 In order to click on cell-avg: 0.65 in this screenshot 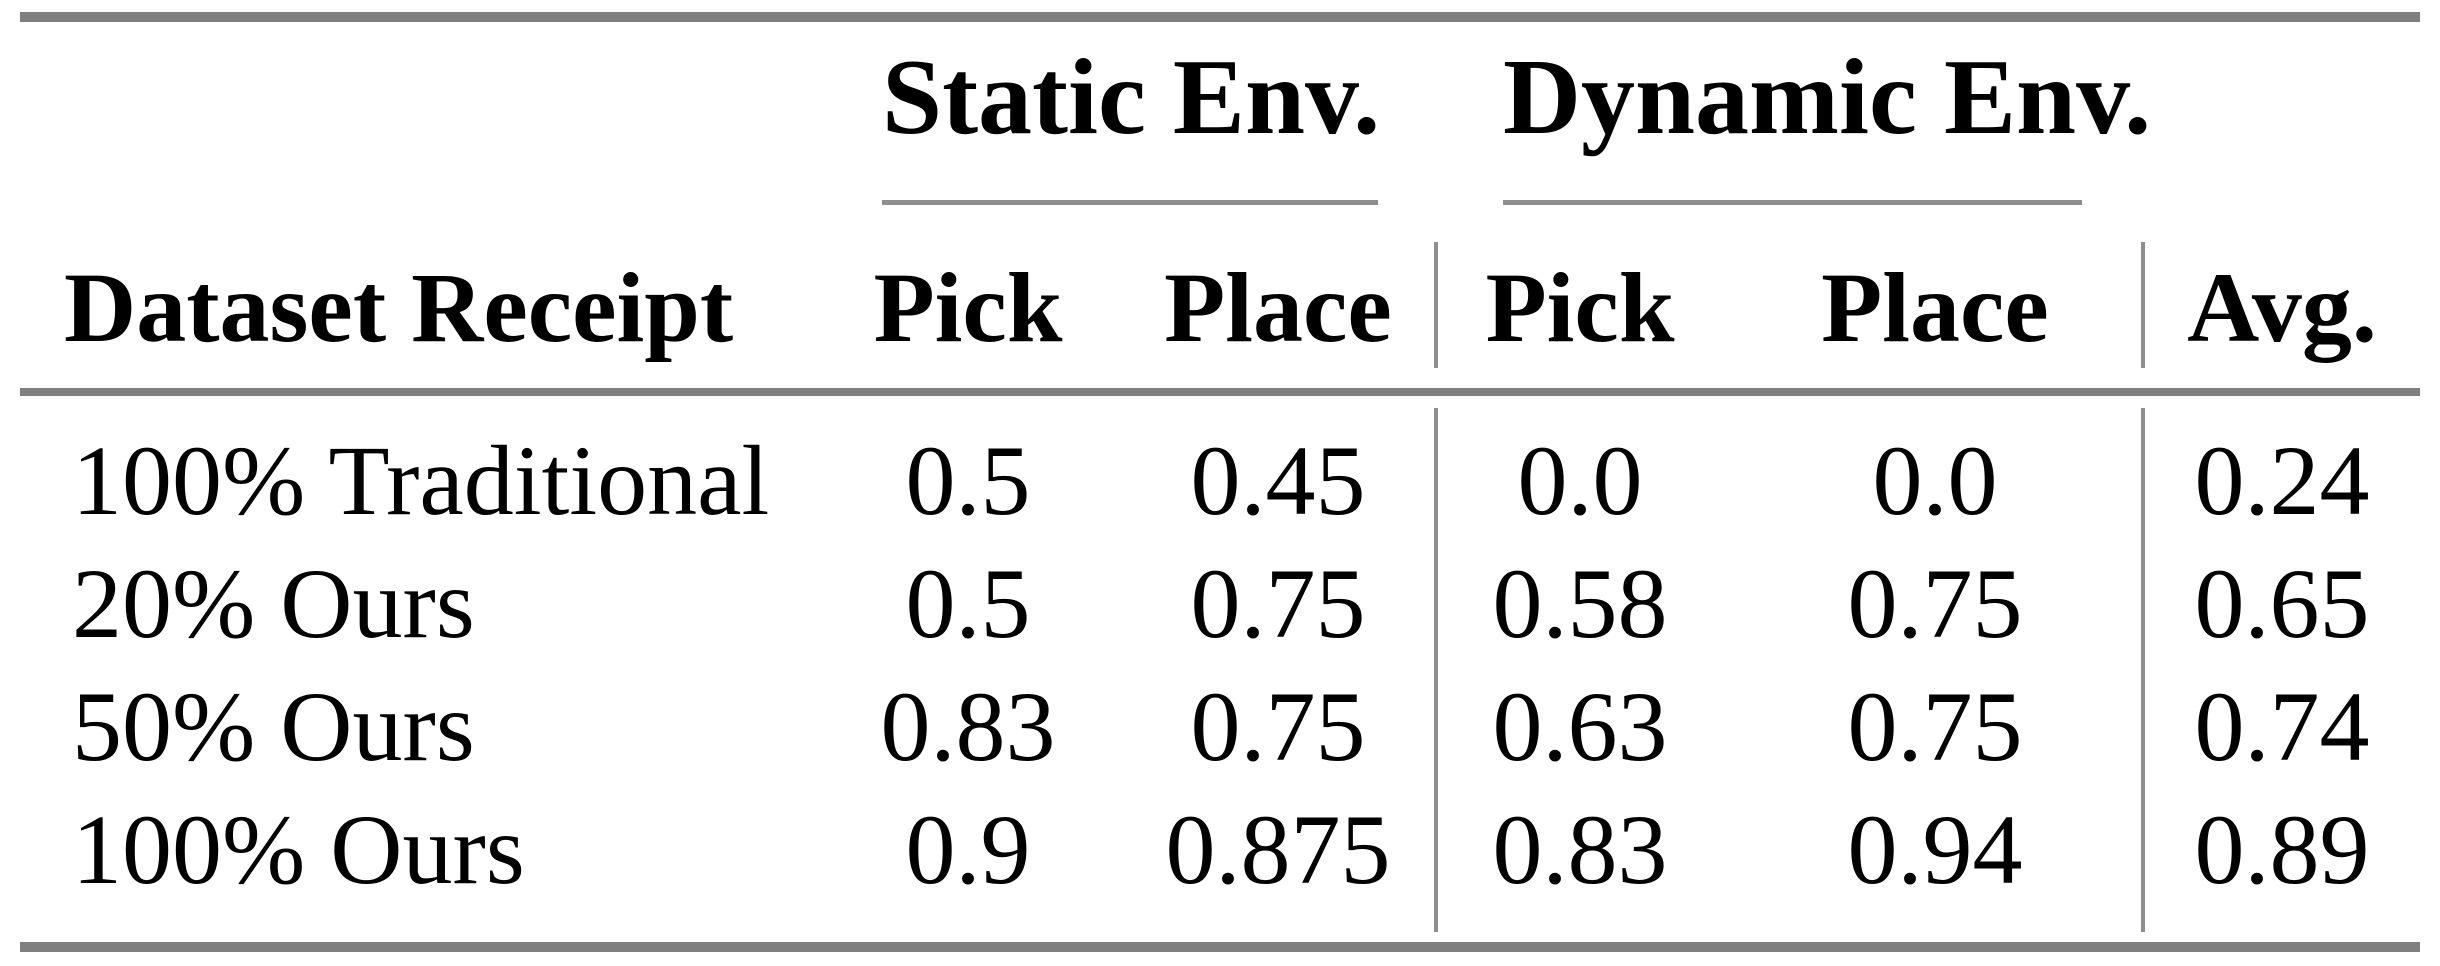, I will do `click(2282, 603)`.